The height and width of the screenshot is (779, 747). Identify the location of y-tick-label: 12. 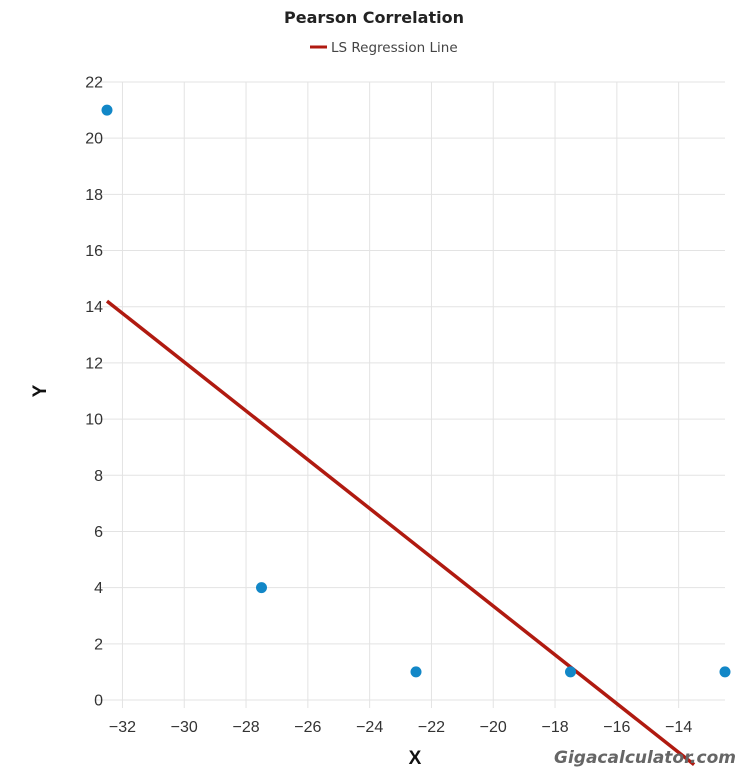
(94, 363).